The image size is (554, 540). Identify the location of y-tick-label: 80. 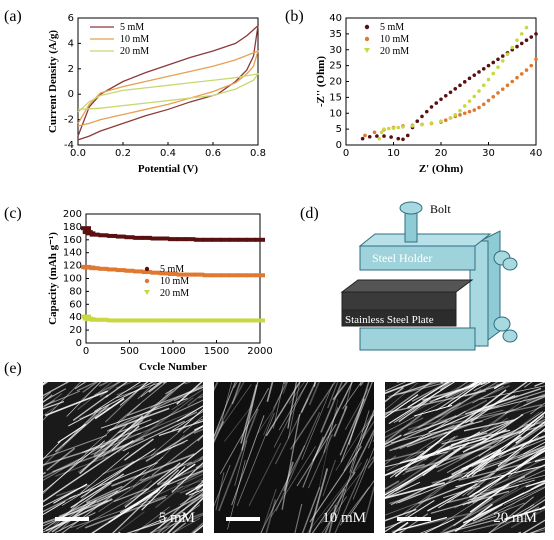
(75, 291).